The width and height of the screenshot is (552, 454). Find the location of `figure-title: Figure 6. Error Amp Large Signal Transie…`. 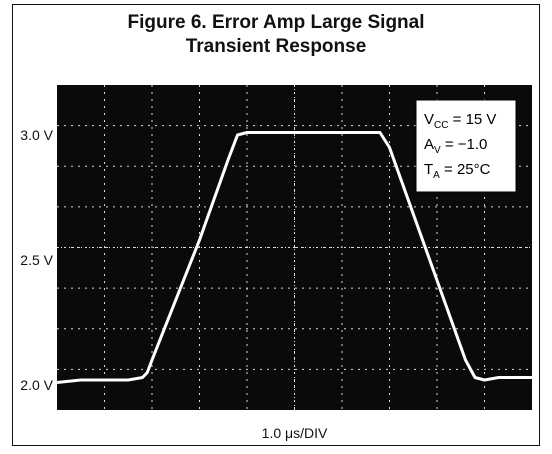

figure-title: Figure 6. Error Amp Large Signal Transie… is located at coordinates (276, 35).